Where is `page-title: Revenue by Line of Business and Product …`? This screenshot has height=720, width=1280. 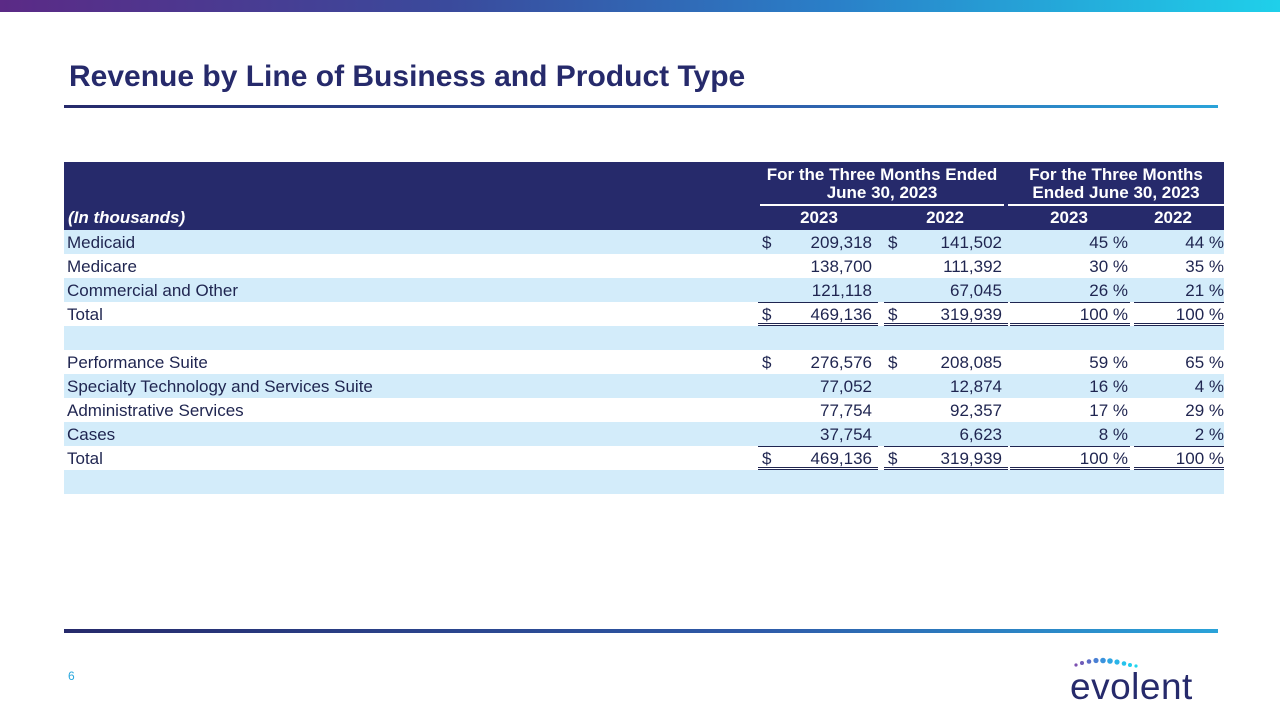
page-title: Revenue by Line of Business and Product … is located at coordinates (407, 76).